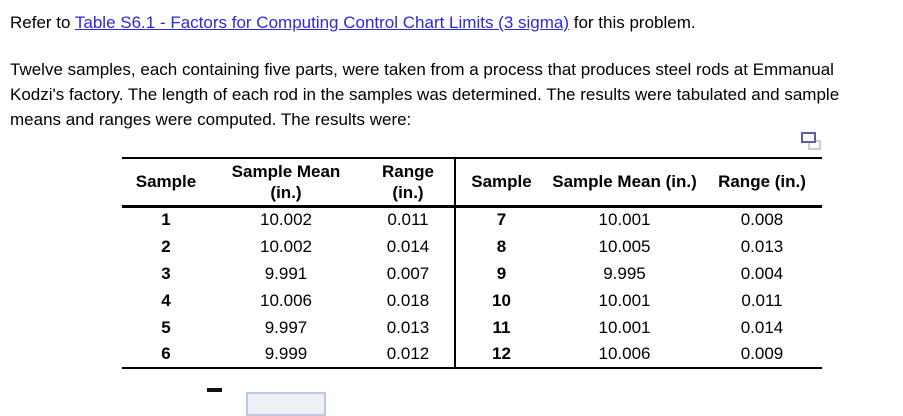  Describe the element at coordinates (286, 404) in the screenshot. I see `answer-input` at that location.